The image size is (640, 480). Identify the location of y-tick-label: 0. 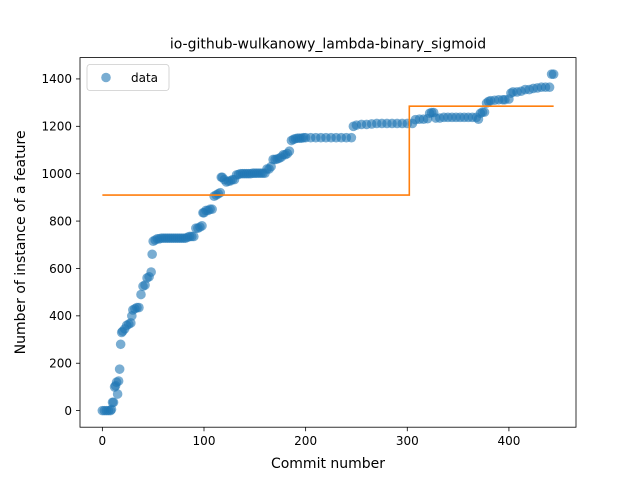
(68, 411).